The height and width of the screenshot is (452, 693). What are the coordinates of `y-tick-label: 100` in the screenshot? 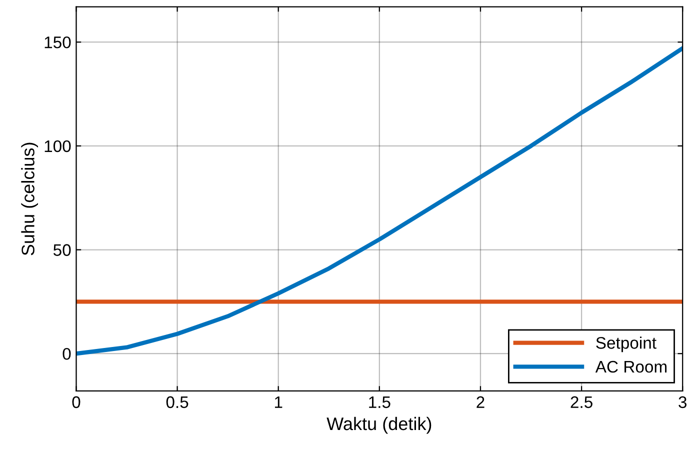 It's located at (57, 146).